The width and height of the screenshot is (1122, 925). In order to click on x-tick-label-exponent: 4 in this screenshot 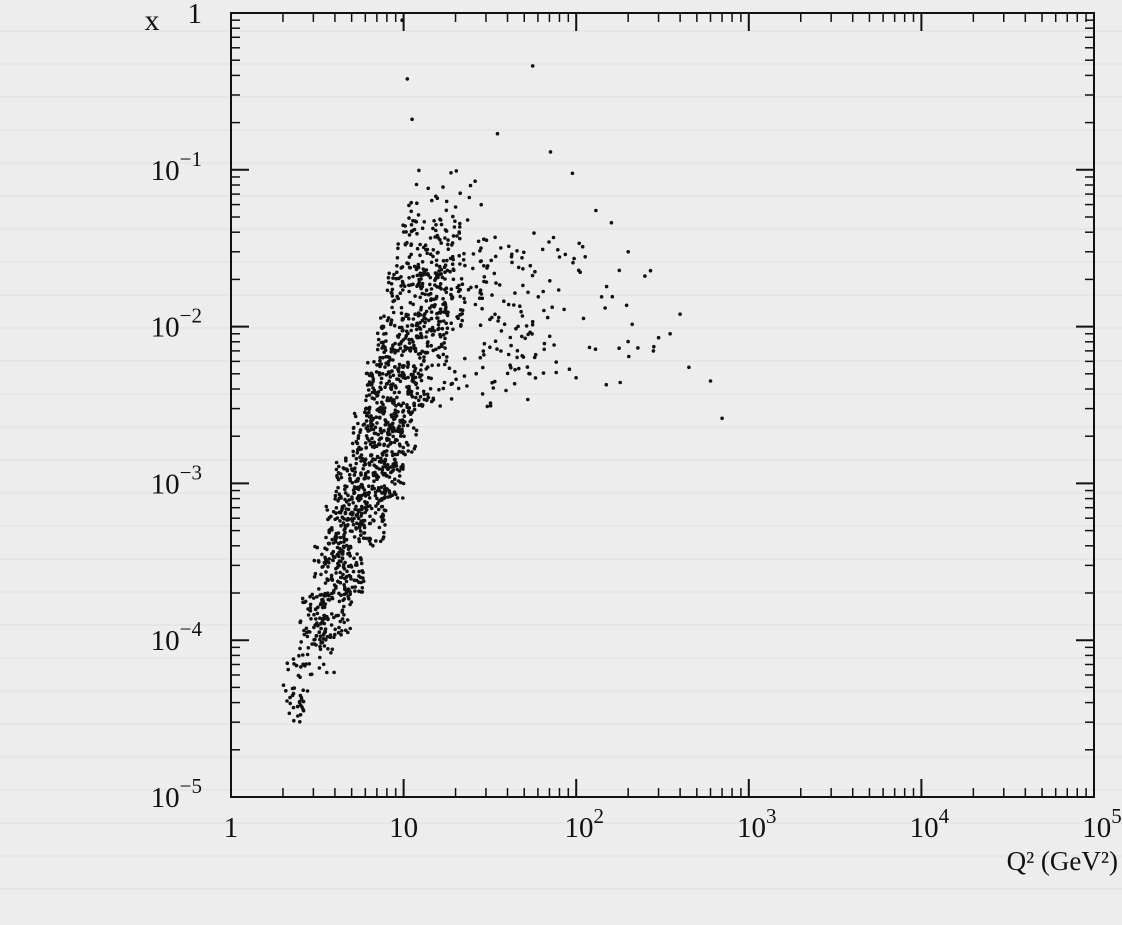, I will do `click(944, 816)`.